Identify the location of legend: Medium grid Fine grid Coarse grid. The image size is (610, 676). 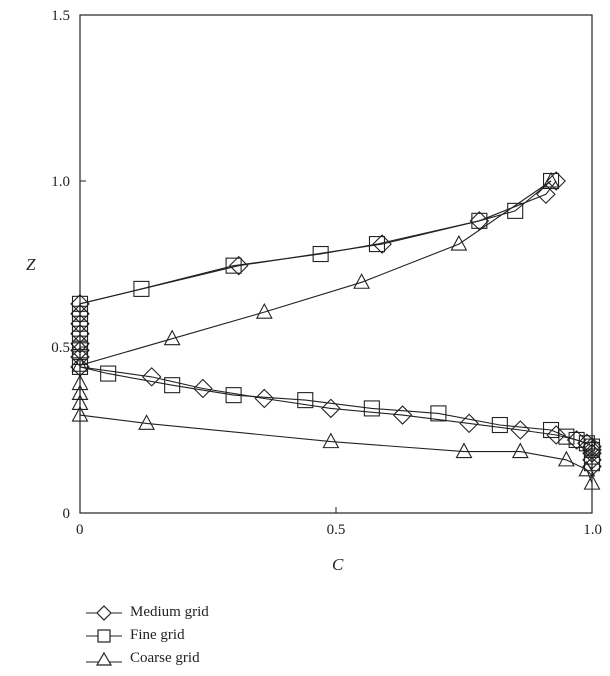
(146, 635).